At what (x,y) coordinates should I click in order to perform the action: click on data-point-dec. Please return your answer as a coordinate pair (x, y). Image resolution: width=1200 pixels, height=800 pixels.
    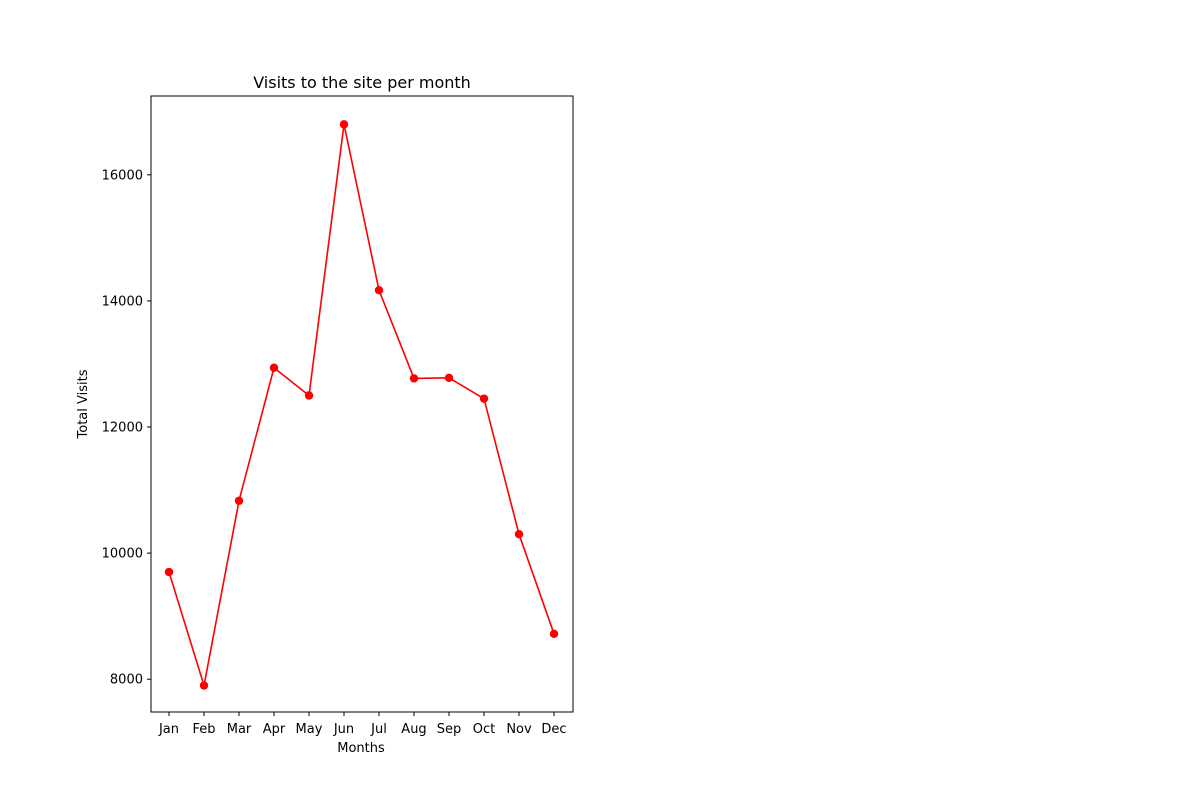
    Looking at the image, I should click on (554, 634).